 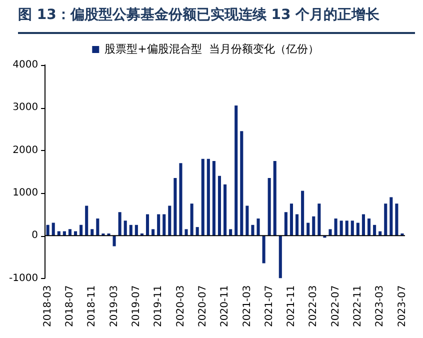 What do you see at coordinates (211, 49) in the screenshot?
I see `legend-label: 股票型+偏股混合型 当月份额变化（亿份）` at bounding box center [211, 49].